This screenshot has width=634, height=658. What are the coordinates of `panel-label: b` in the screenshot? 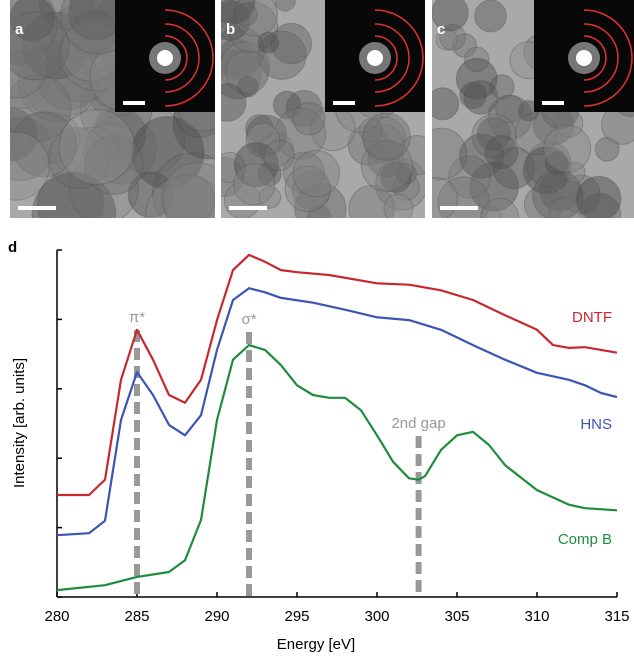 It's located at (230, 29).